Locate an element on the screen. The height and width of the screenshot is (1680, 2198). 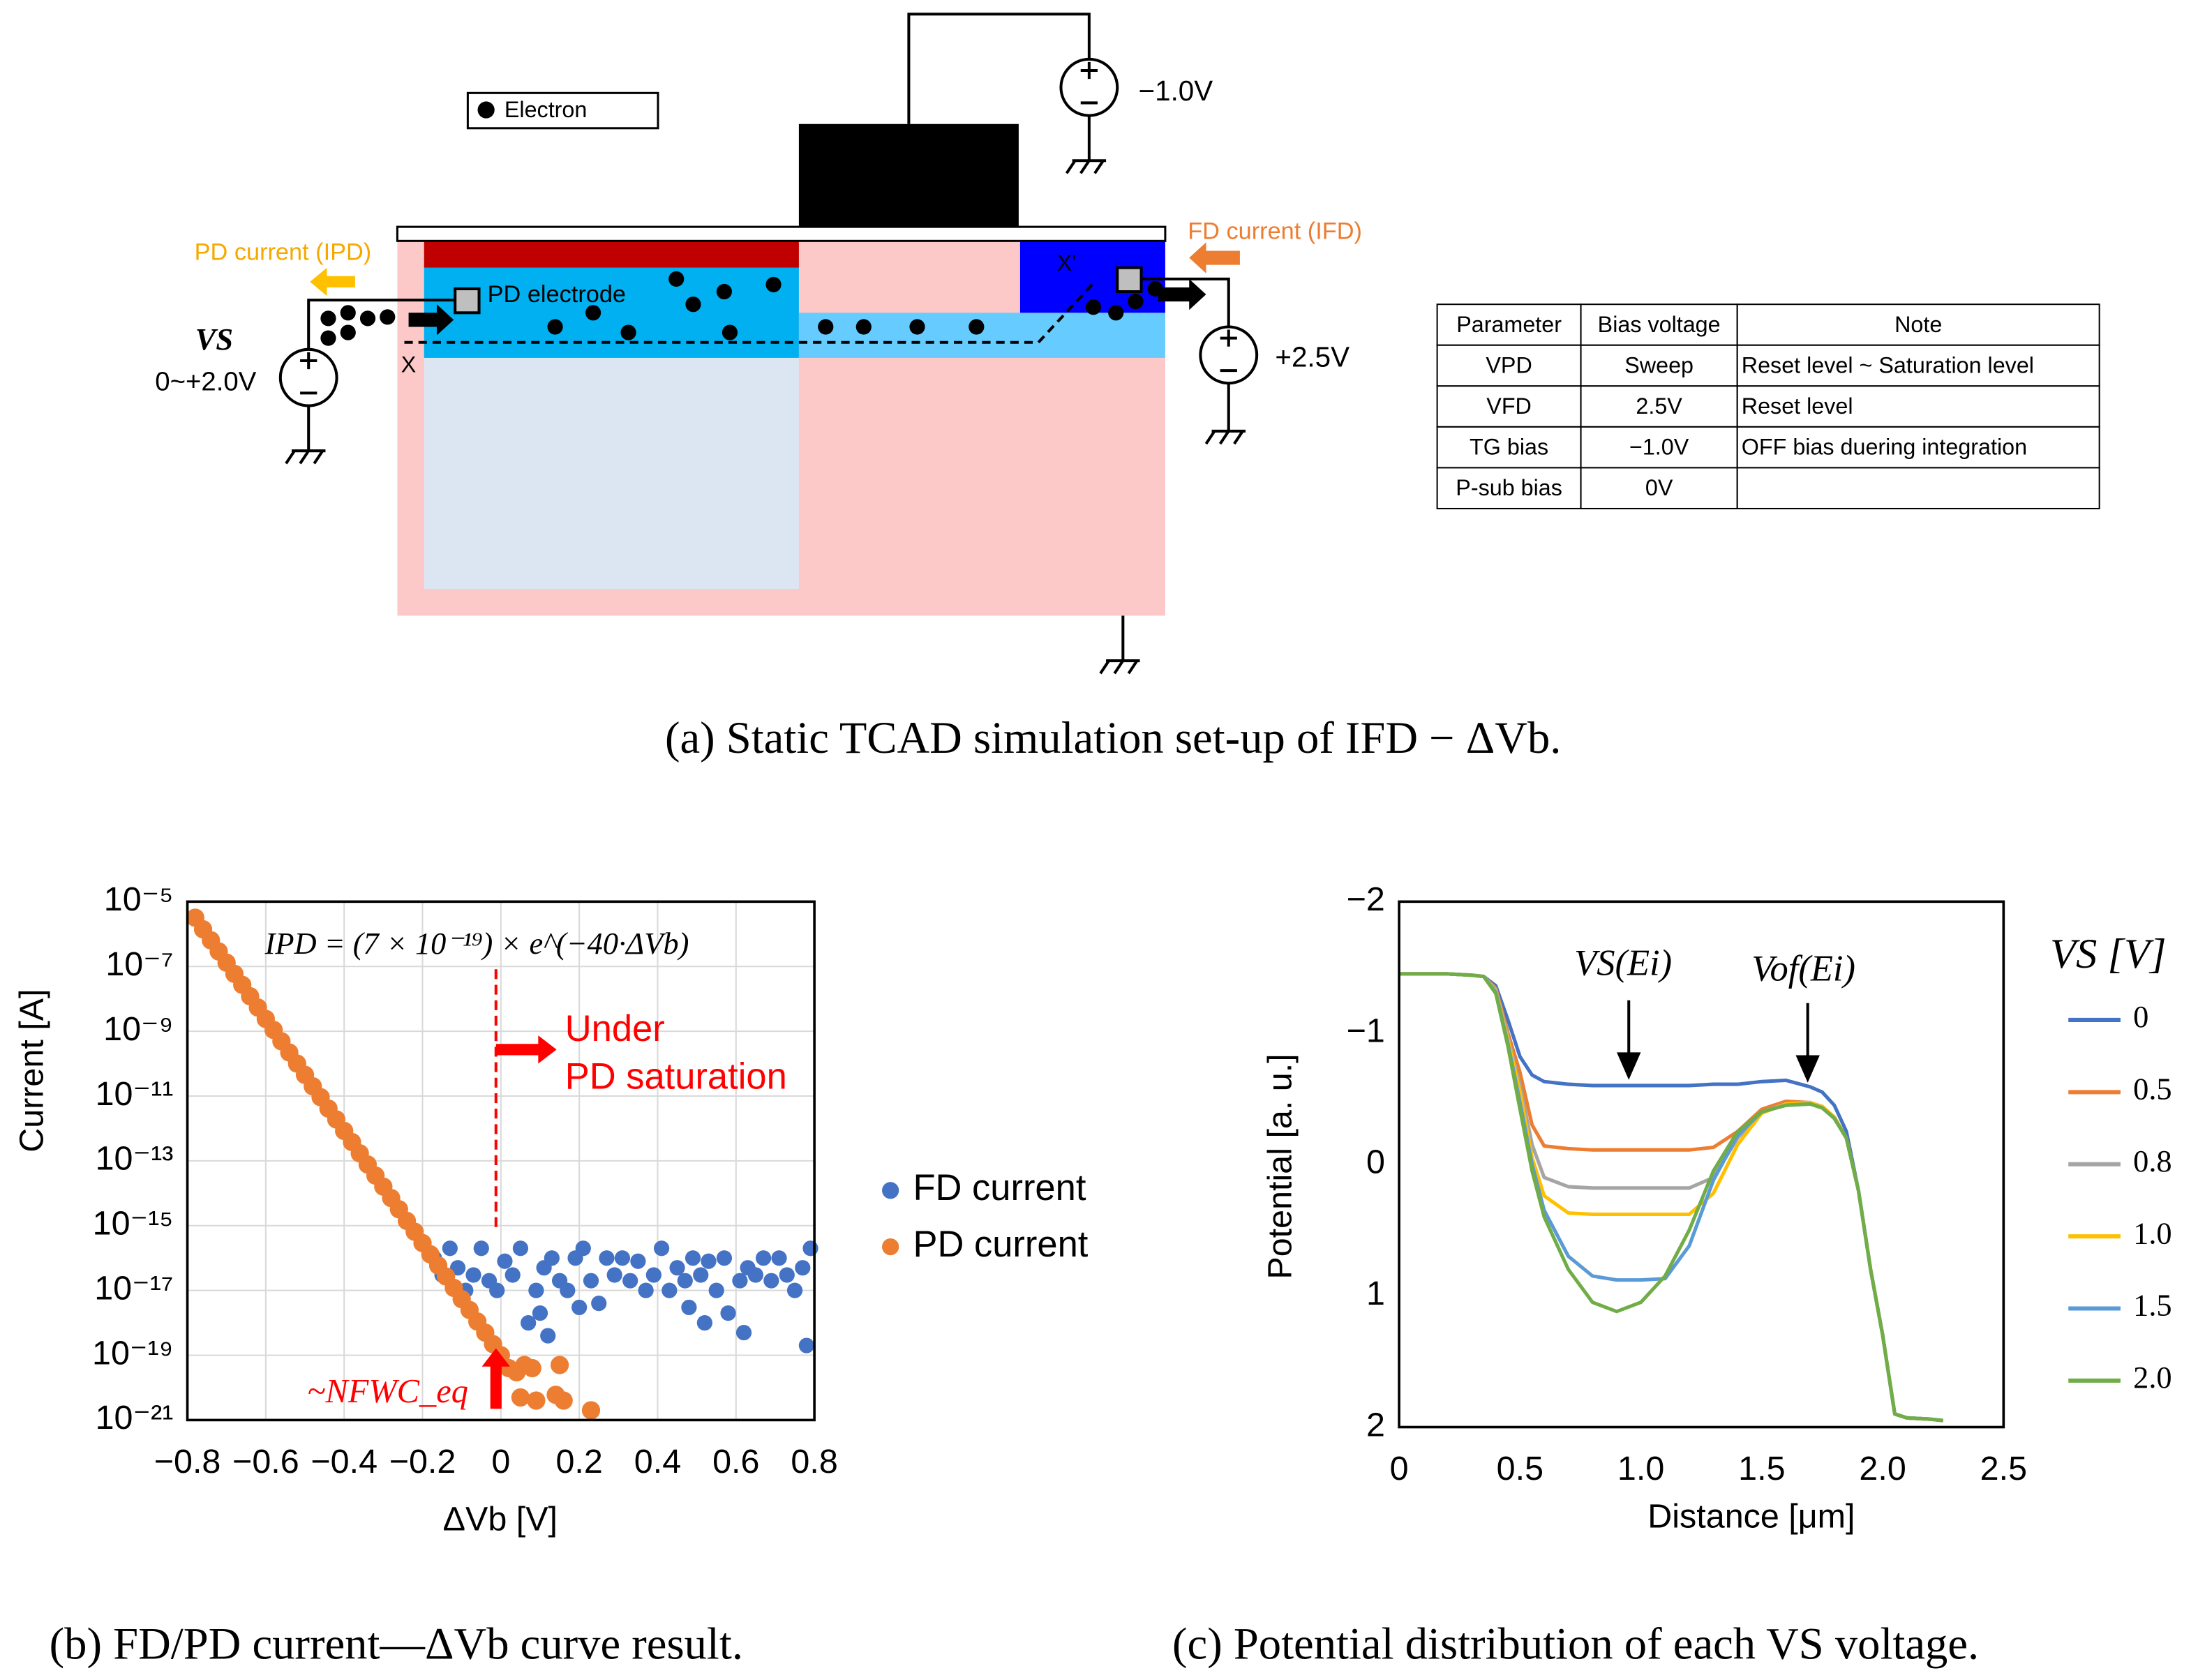
nfwc-label: ~NFWC_eq is located at coordinates (387, 1391).